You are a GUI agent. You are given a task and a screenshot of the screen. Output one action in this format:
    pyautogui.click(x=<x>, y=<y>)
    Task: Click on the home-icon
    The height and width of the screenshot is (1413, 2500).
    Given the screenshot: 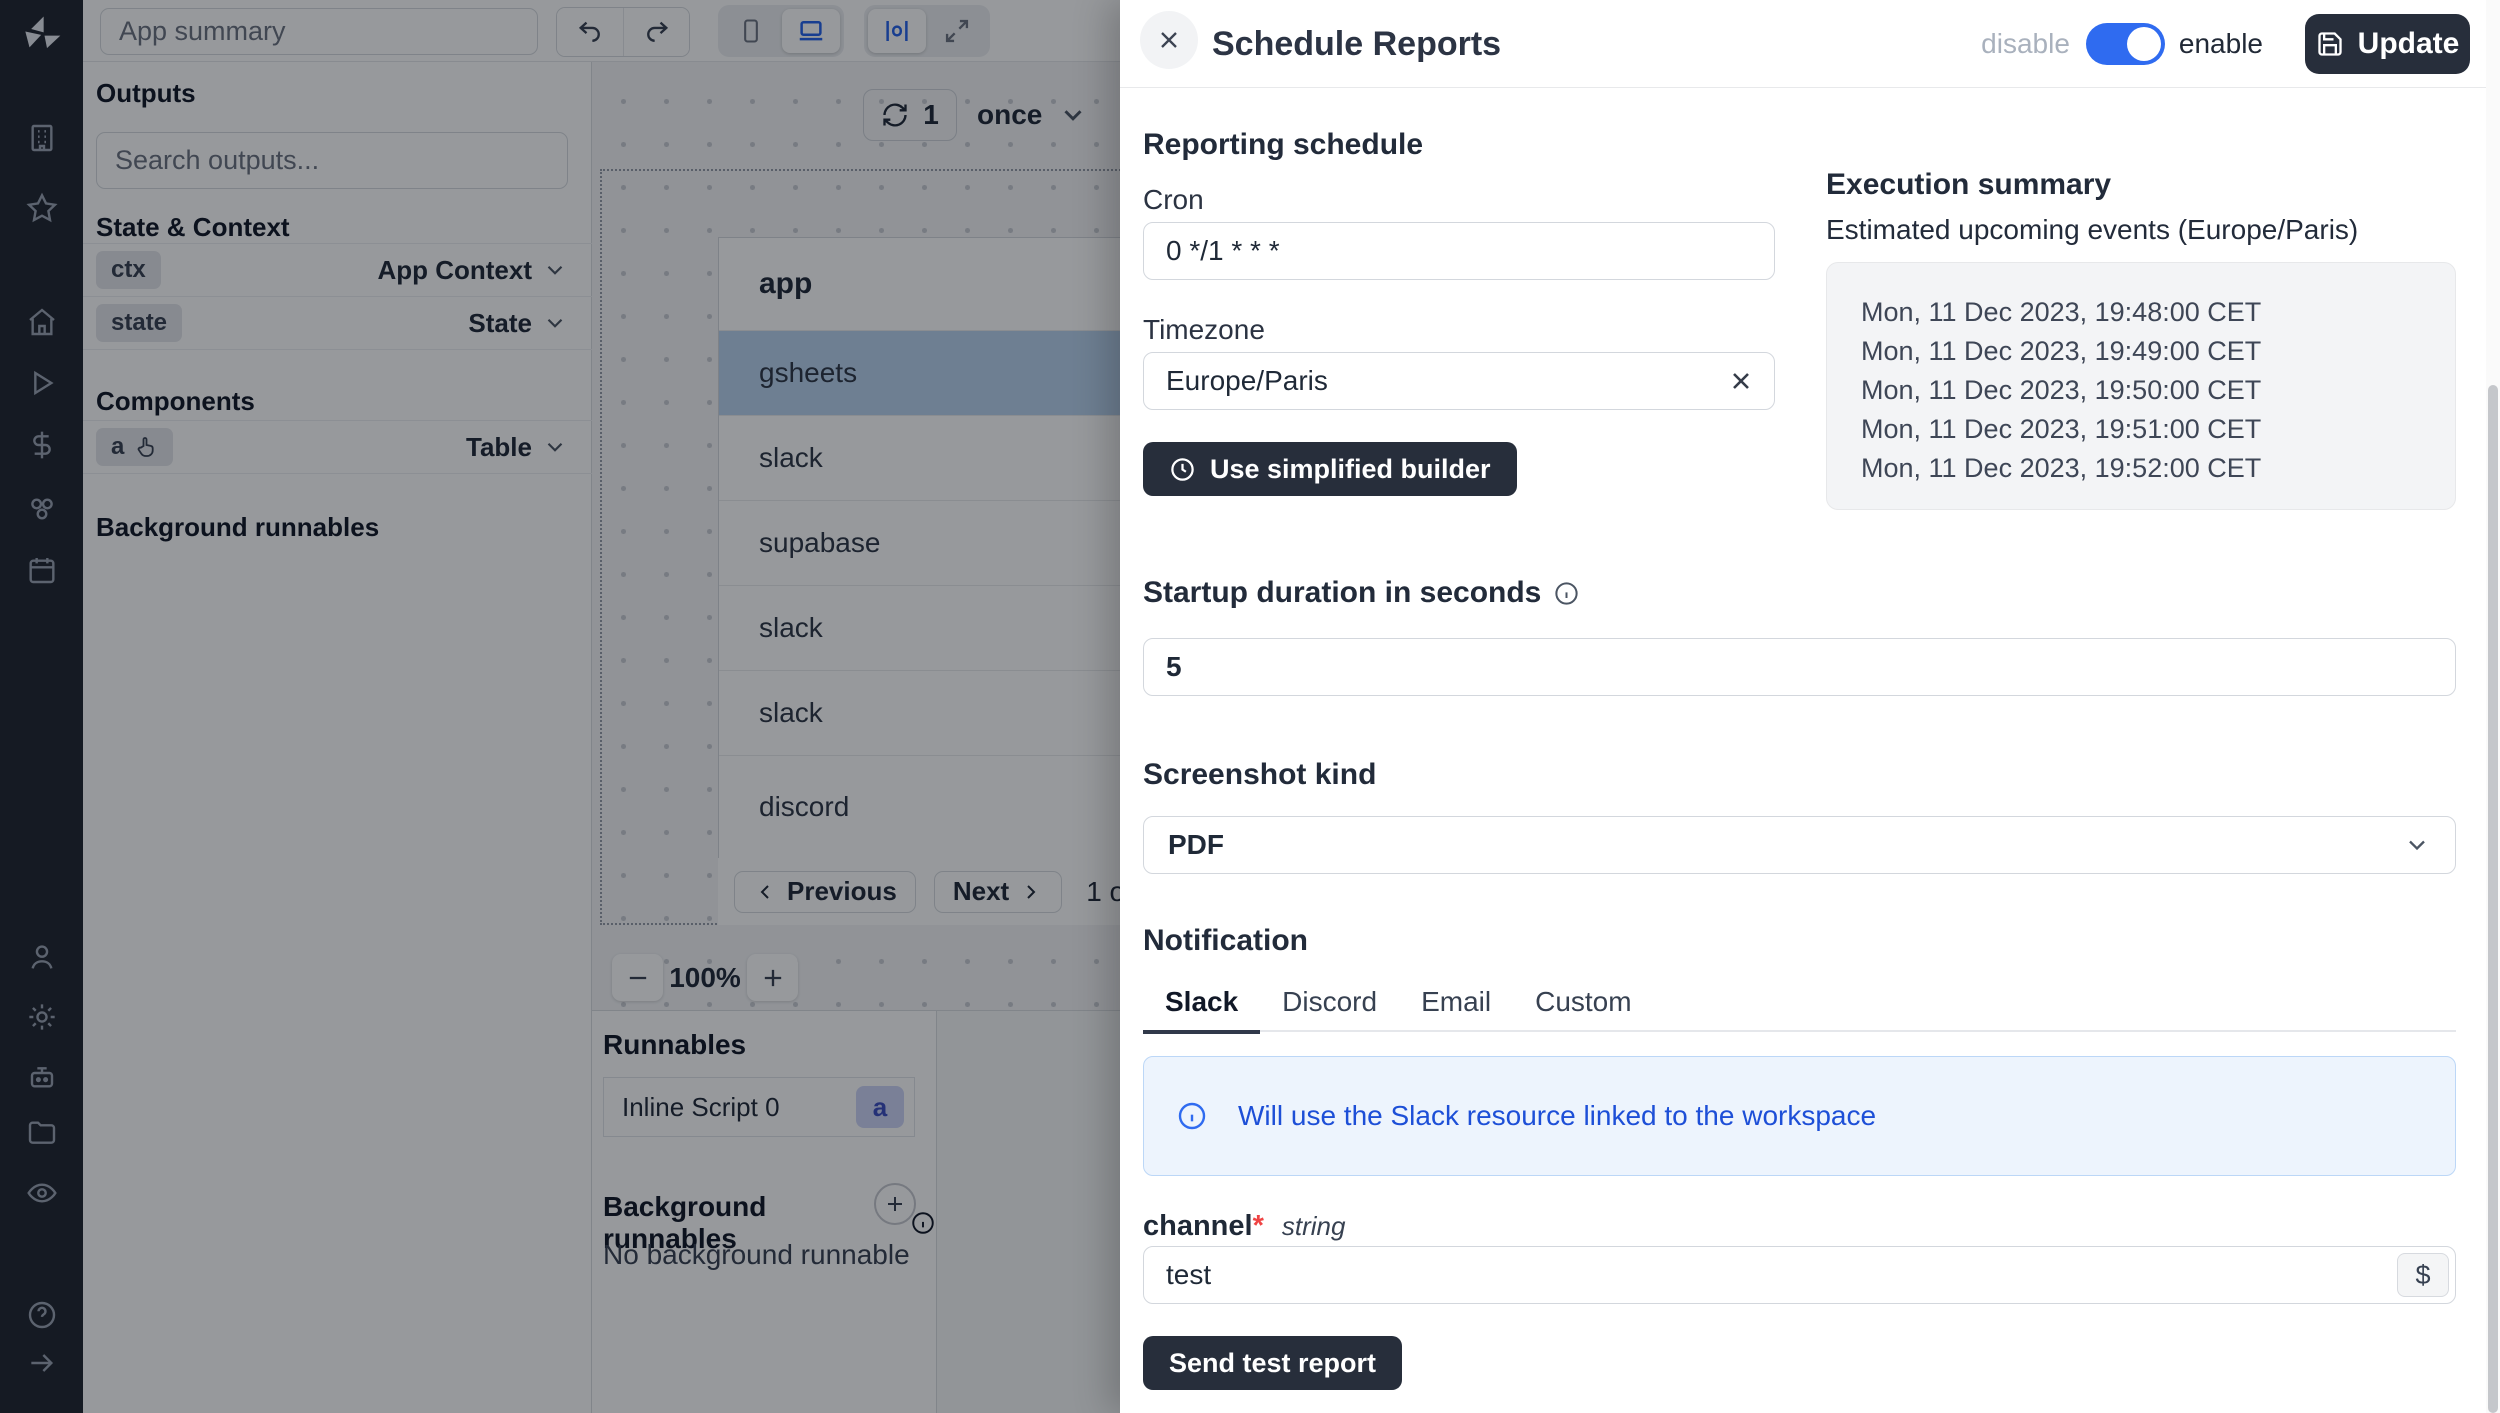 What is the action you would take?
    pyautogui.click(x=42, y=322)
    